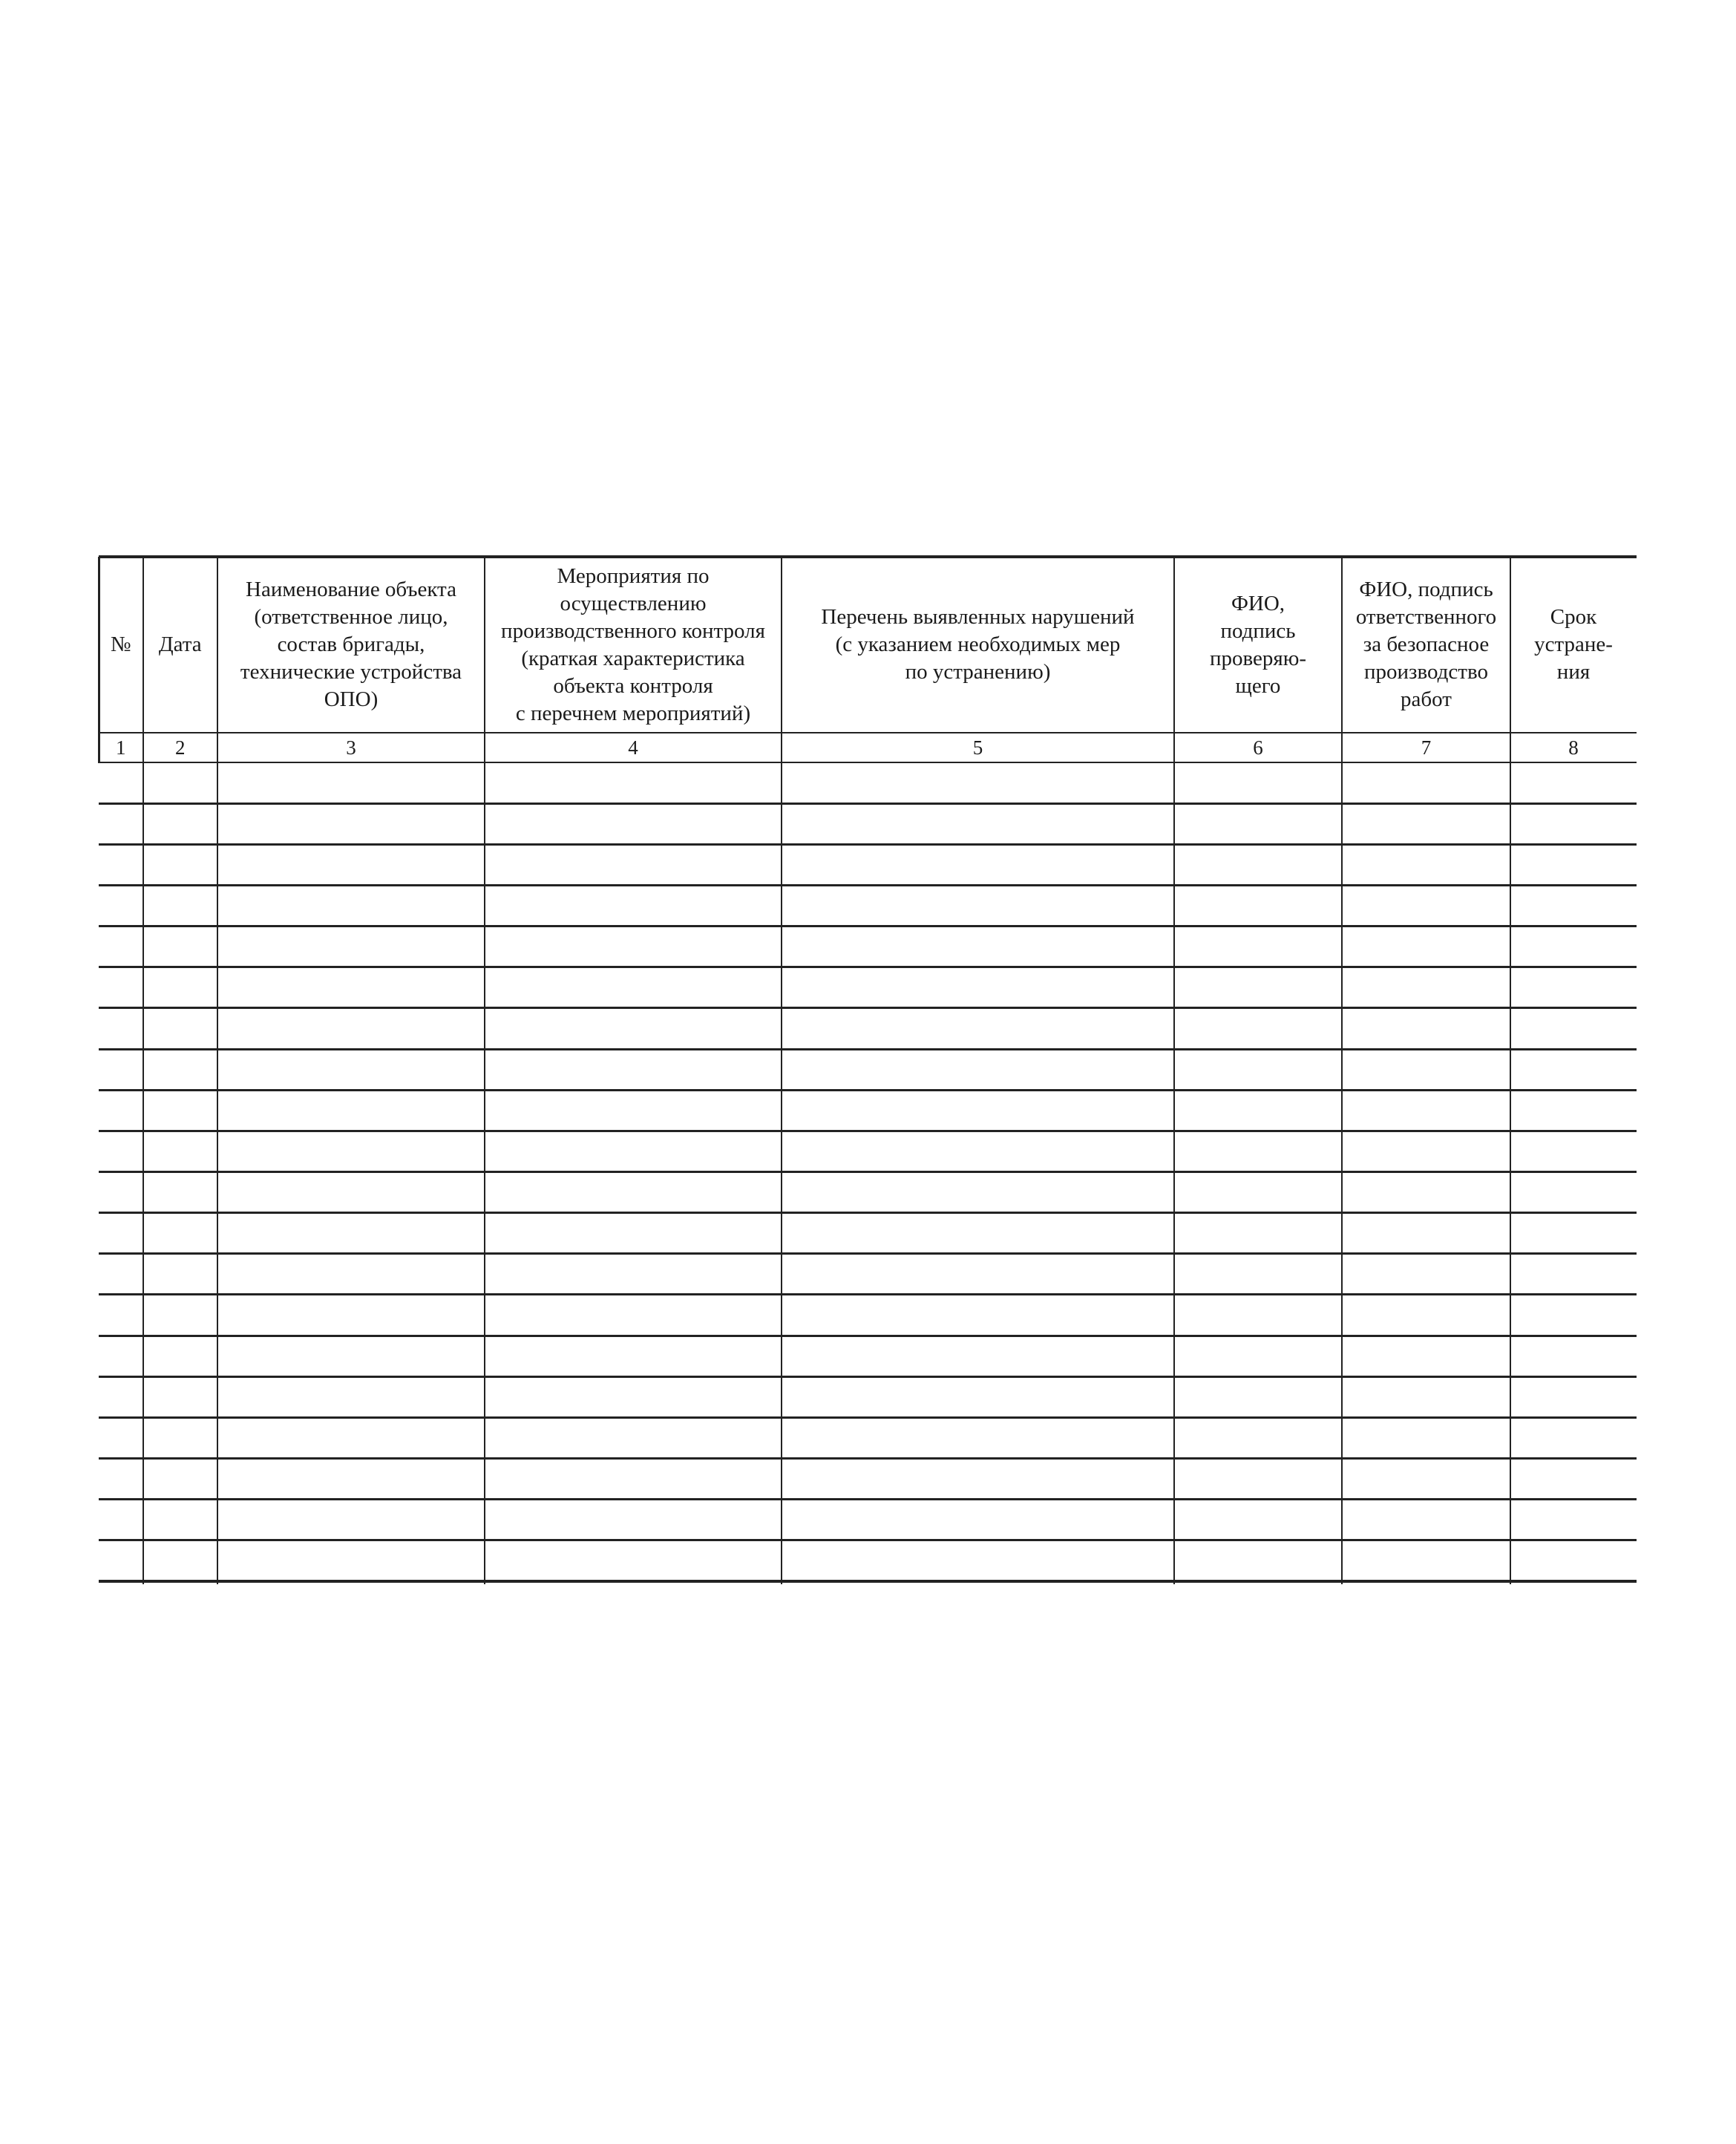 This screenshot has width=1736, height=2144. What do you see at coordinates (1573, 747) in the screenshot?
I see `column-index-8: 8` at bounding box center [1573, 747].